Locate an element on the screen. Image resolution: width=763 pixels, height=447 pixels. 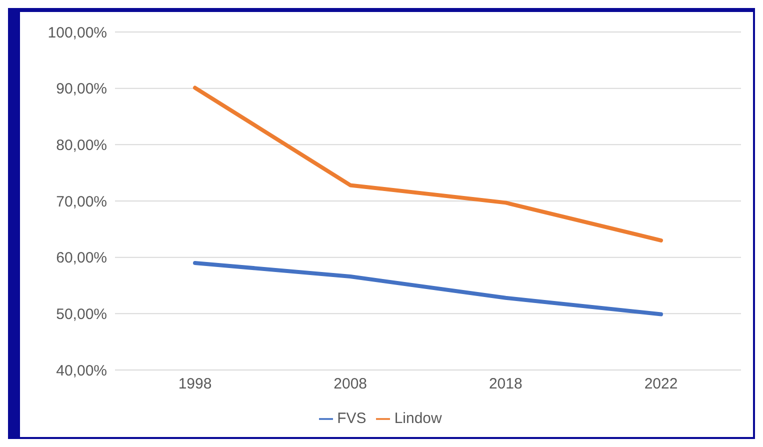
line-series is located at coordinates (428, 288).